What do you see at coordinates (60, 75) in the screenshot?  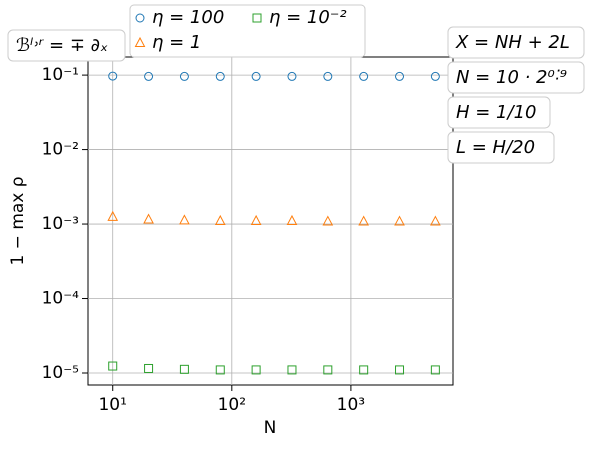 I see `y-tick-label: 10⁻¹` at bounding box center [60, 75].